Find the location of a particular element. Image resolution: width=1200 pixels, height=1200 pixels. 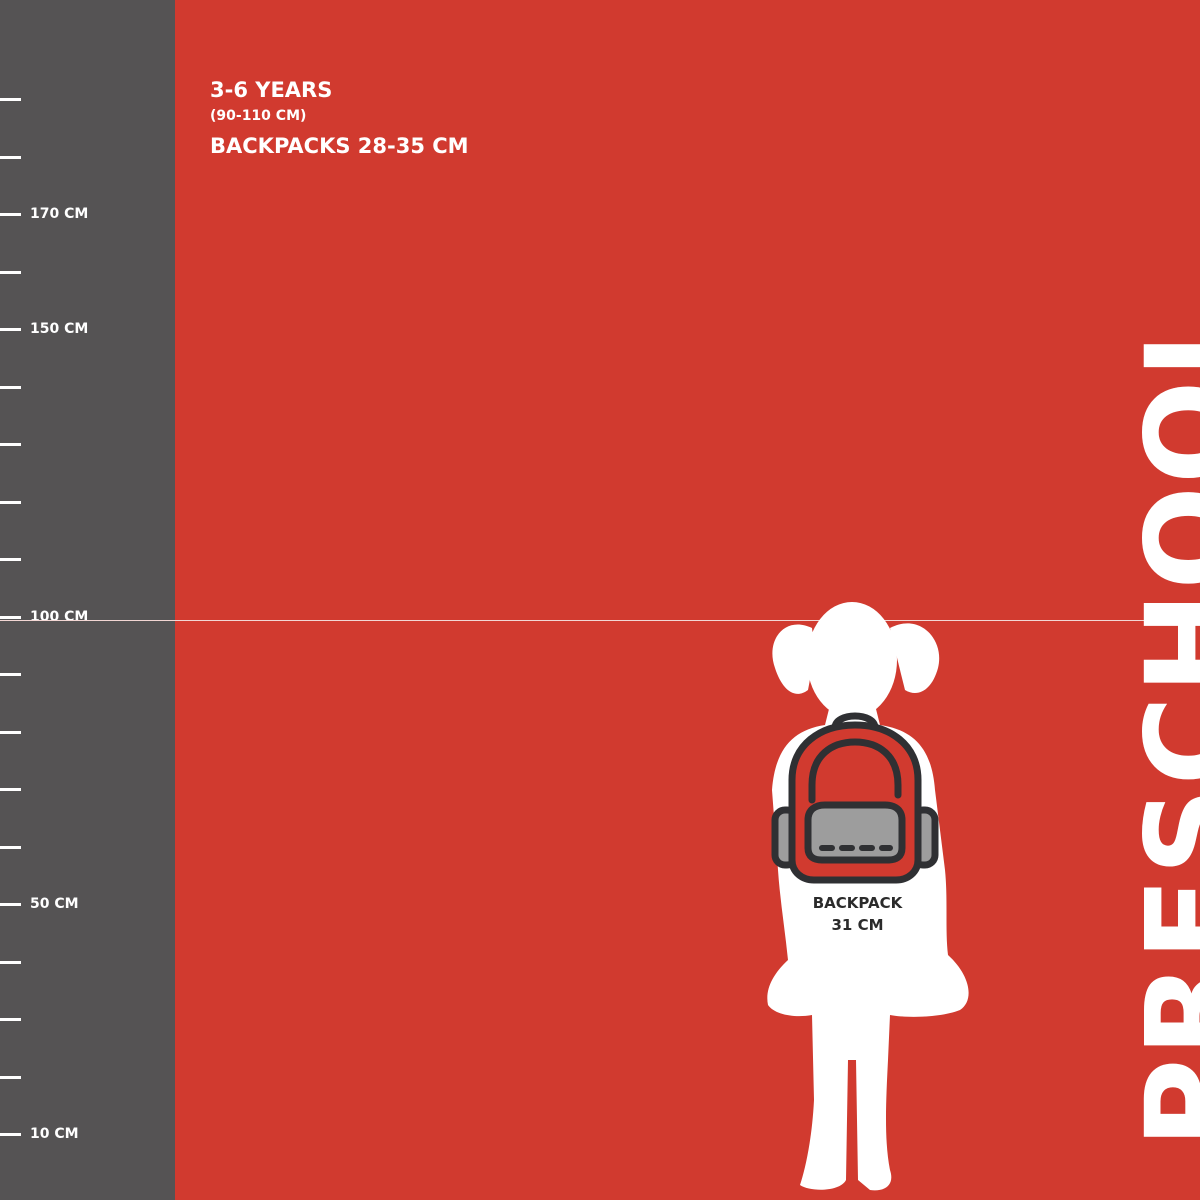

category-title: PRESCHOOL is located at coordinates (1160, 723).